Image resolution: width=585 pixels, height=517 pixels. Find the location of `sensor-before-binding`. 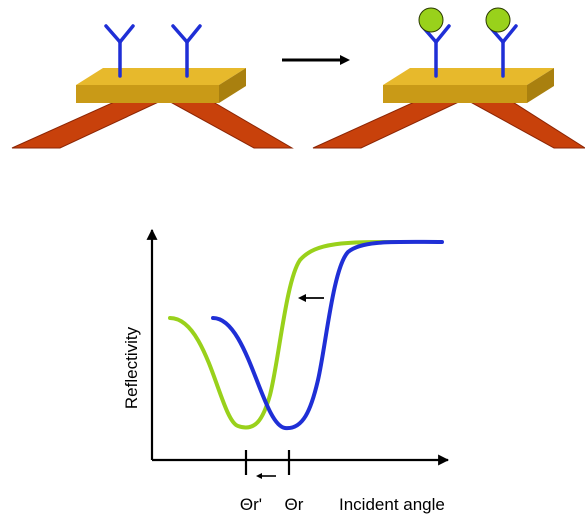

sensor-before-binding is located at coordinates (152, 86).